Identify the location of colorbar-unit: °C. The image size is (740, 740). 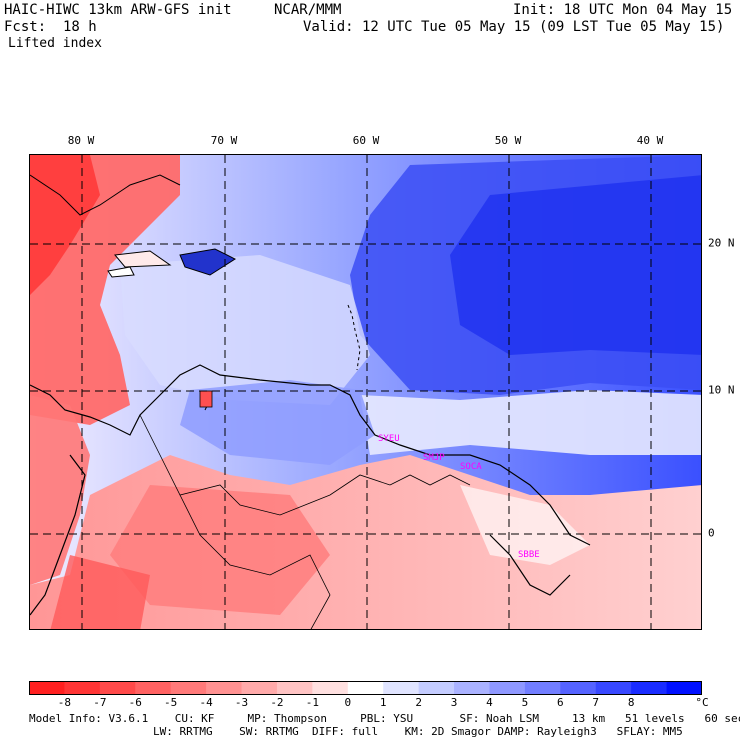
(702, 702).